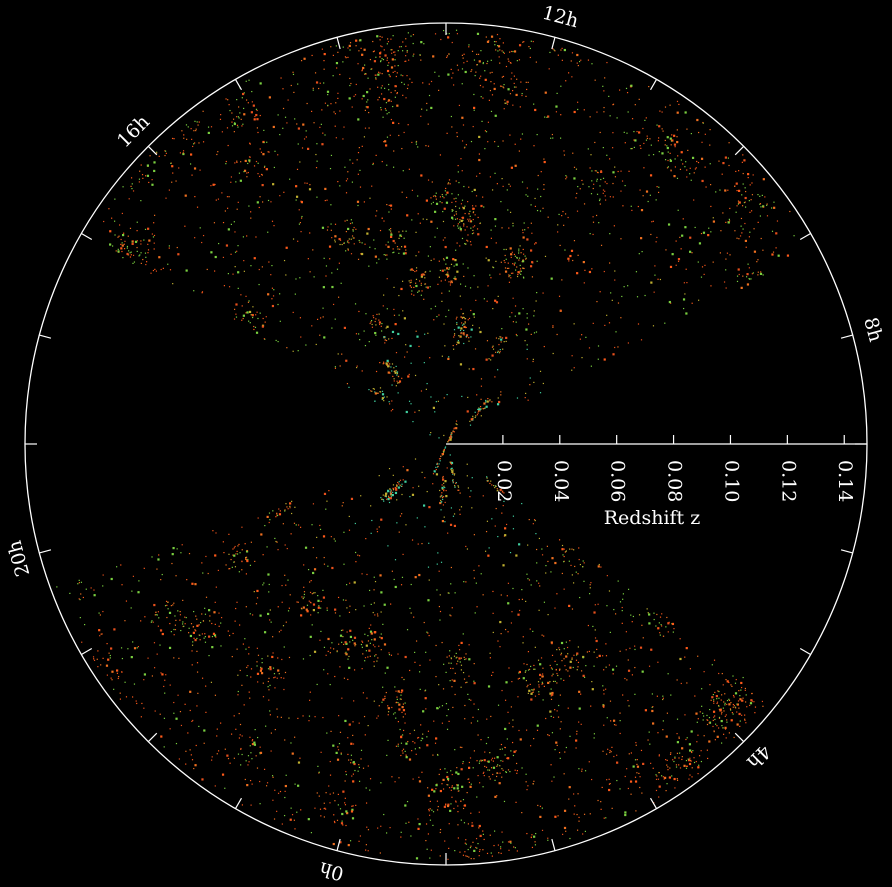 The width and height of the screenshot is (892, 887). Describe the element at coordinates (45, 551) in the screenshot. I see `hour-tick` at that location.